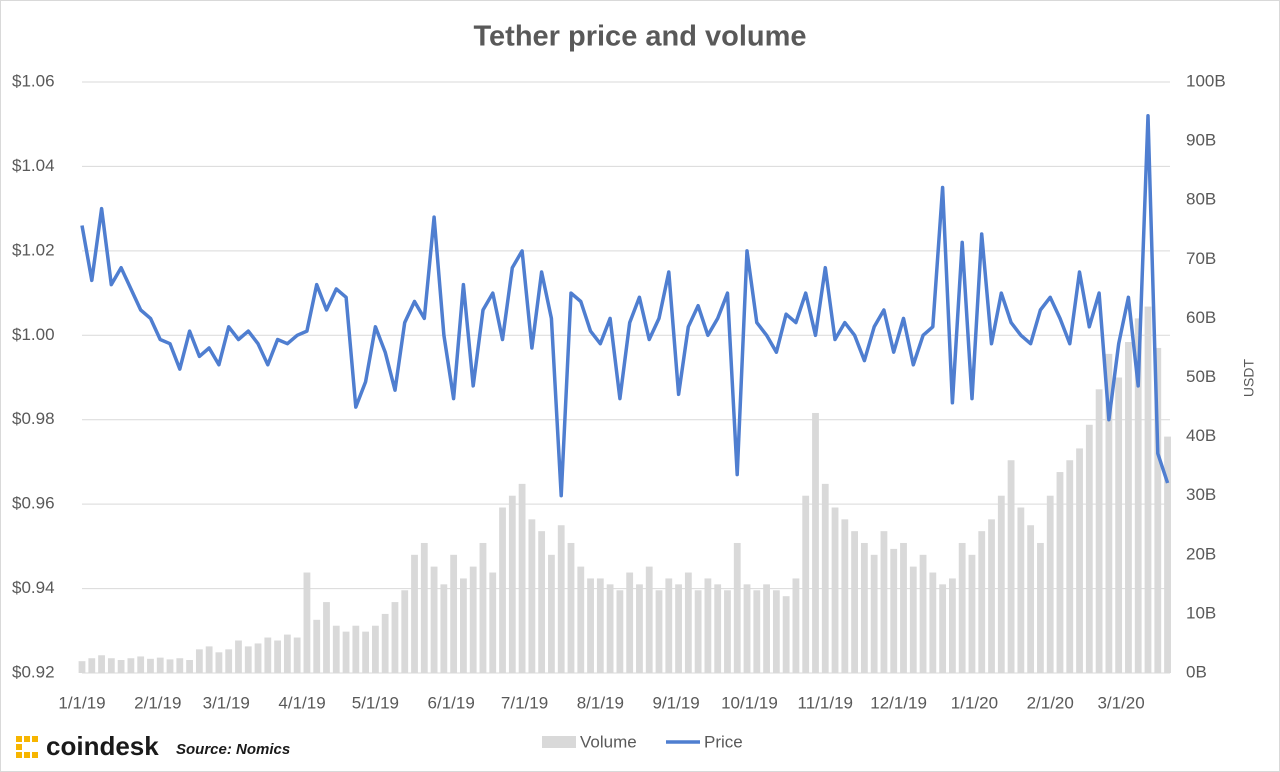 The width and height of the screenshot is (1280, 772). What do you see at coordinates (301, 702) in the screenshot?
I see `x-tick-label: 4/1/19` at bounding box center [301, 702].